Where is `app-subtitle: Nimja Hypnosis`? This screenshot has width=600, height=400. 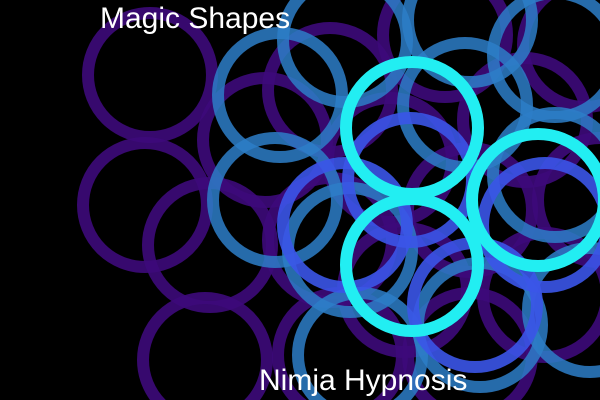
app-subtitle: Nimja Hypnosis is located at coordinates (363, 380).